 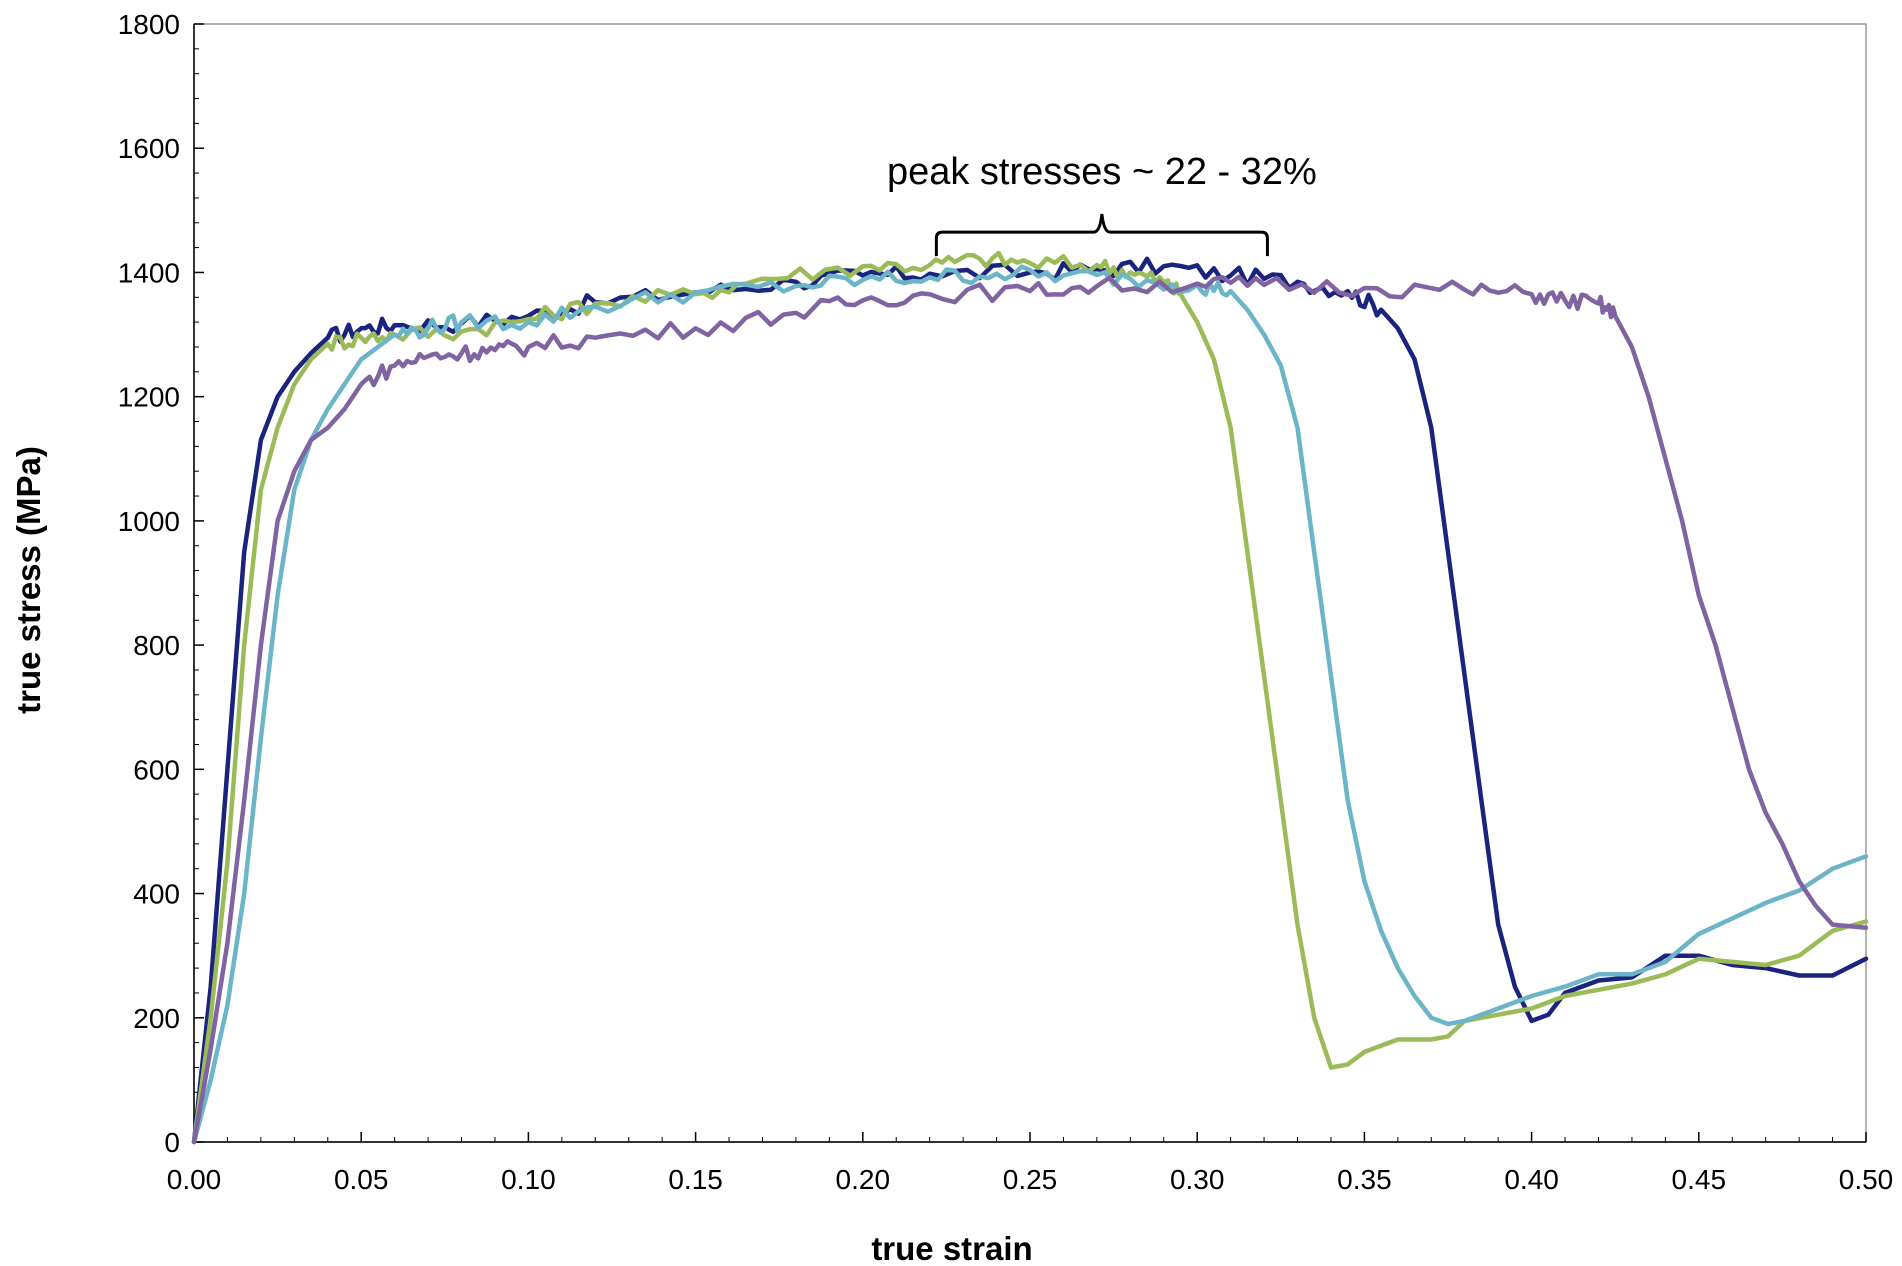 I want to click on x-tick-label: 0.35, so click(x=1364, y=1179).